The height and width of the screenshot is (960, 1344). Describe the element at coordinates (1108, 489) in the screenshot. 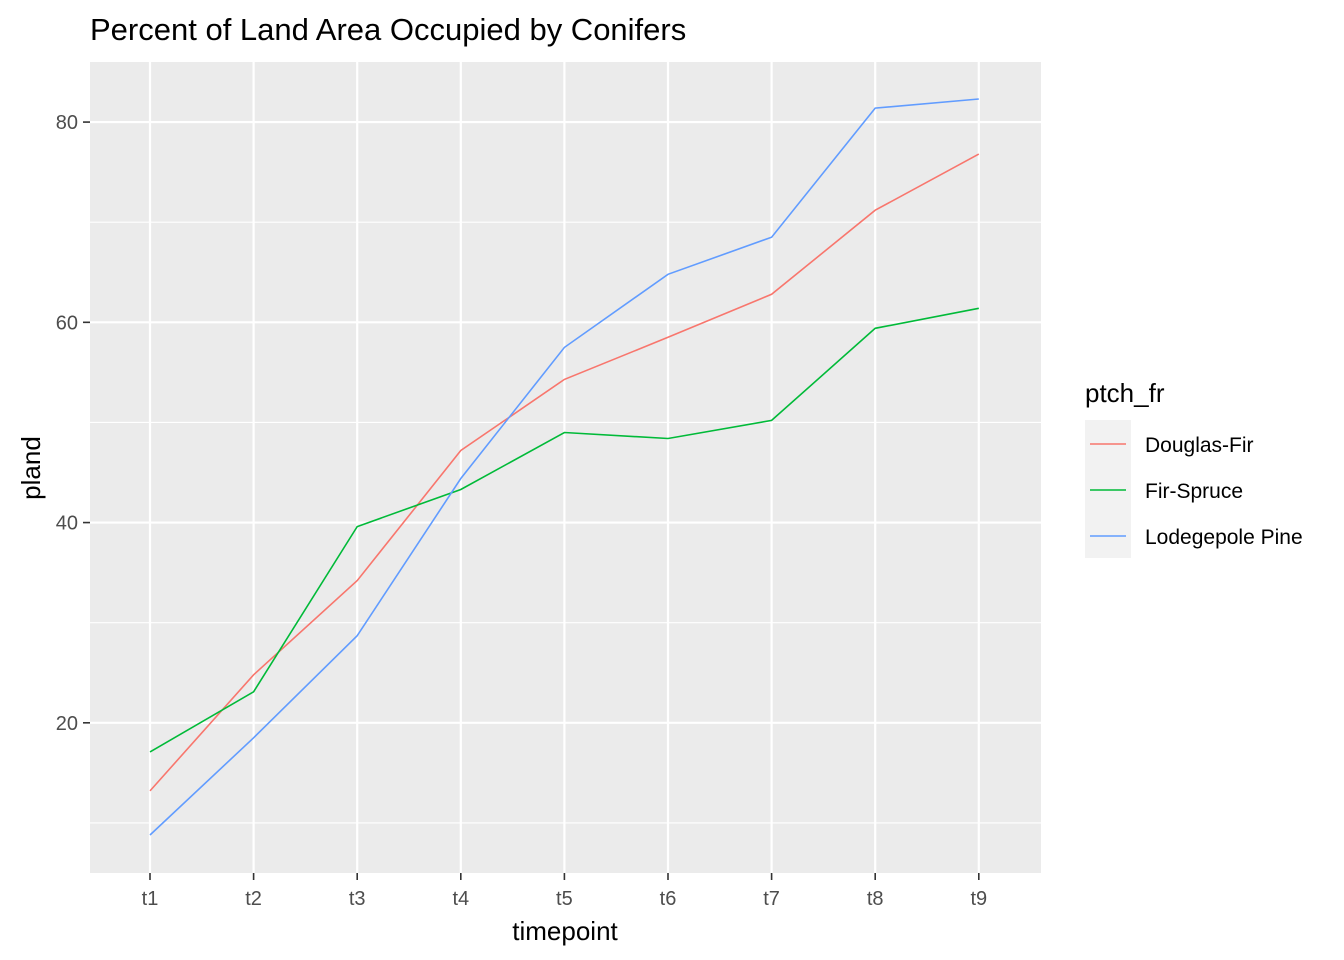

I see `legend-key-background` at that location.